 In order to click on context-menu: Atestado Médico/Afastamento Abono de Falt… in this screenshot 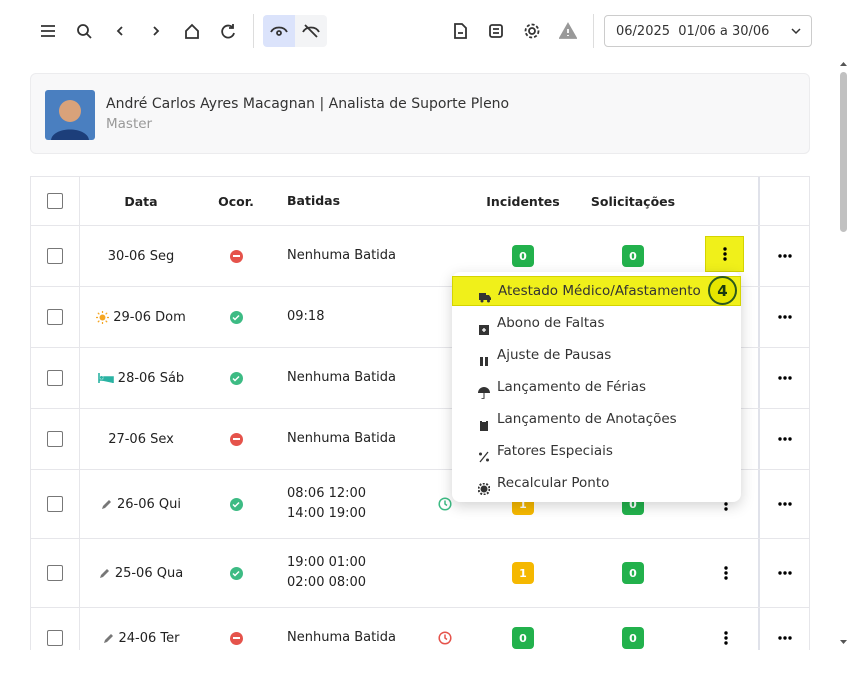, I will do `click(596, 387)`.